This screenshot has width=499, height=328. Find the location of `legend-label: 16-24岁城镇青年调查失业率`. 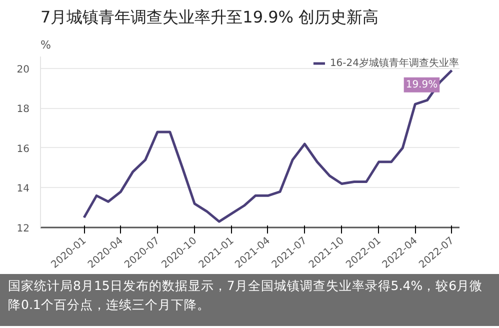

legend-label: 16-24岁城镇青年调查失业率 is located at coordinates (394, 63).